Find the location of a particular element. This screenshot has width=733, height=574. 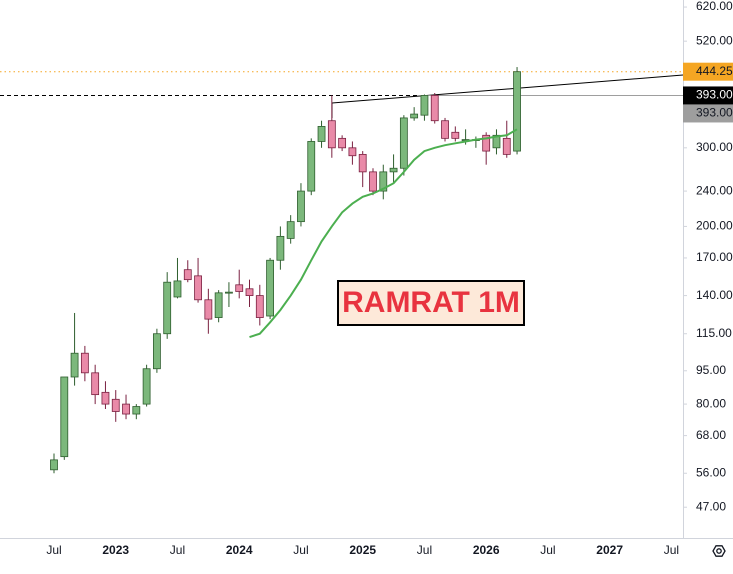

settings-dot is located at coordinates (719, 551).